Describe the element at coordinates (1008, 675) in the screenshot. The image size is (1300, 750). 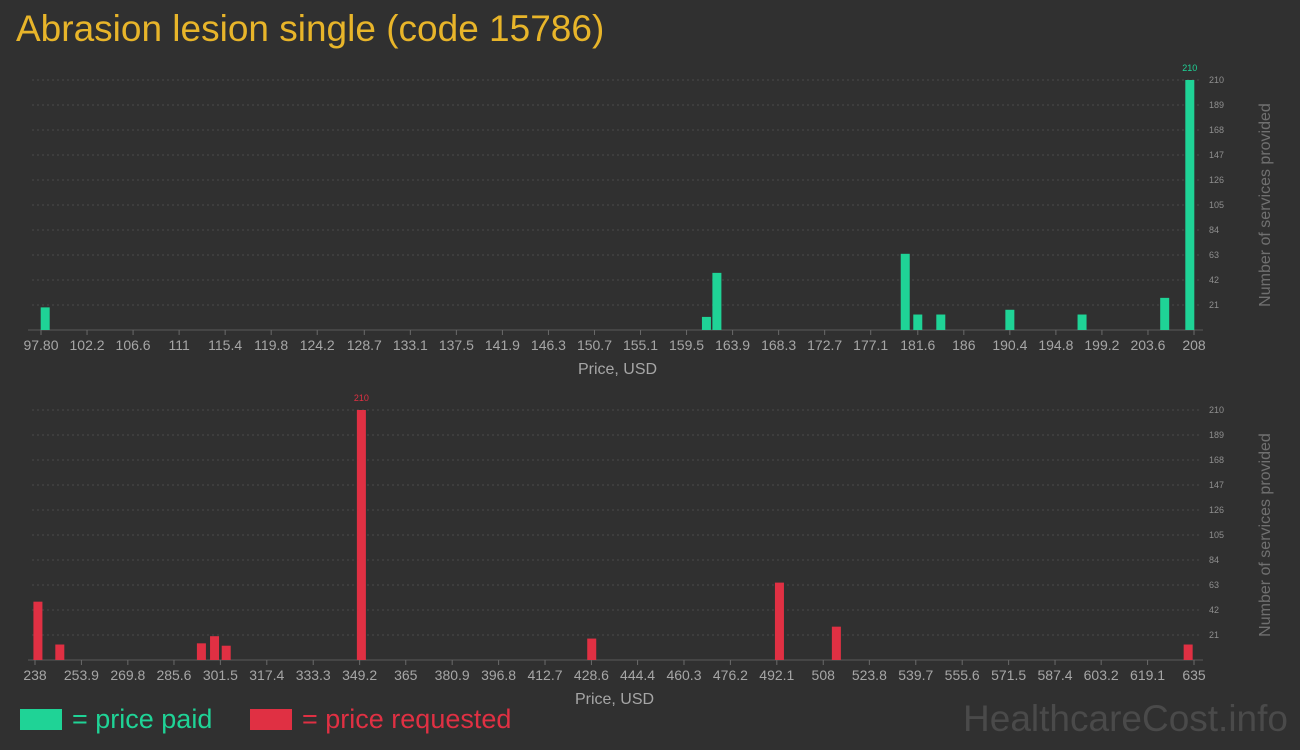
I see `requested-x-tick-label: 571.5` at that location.